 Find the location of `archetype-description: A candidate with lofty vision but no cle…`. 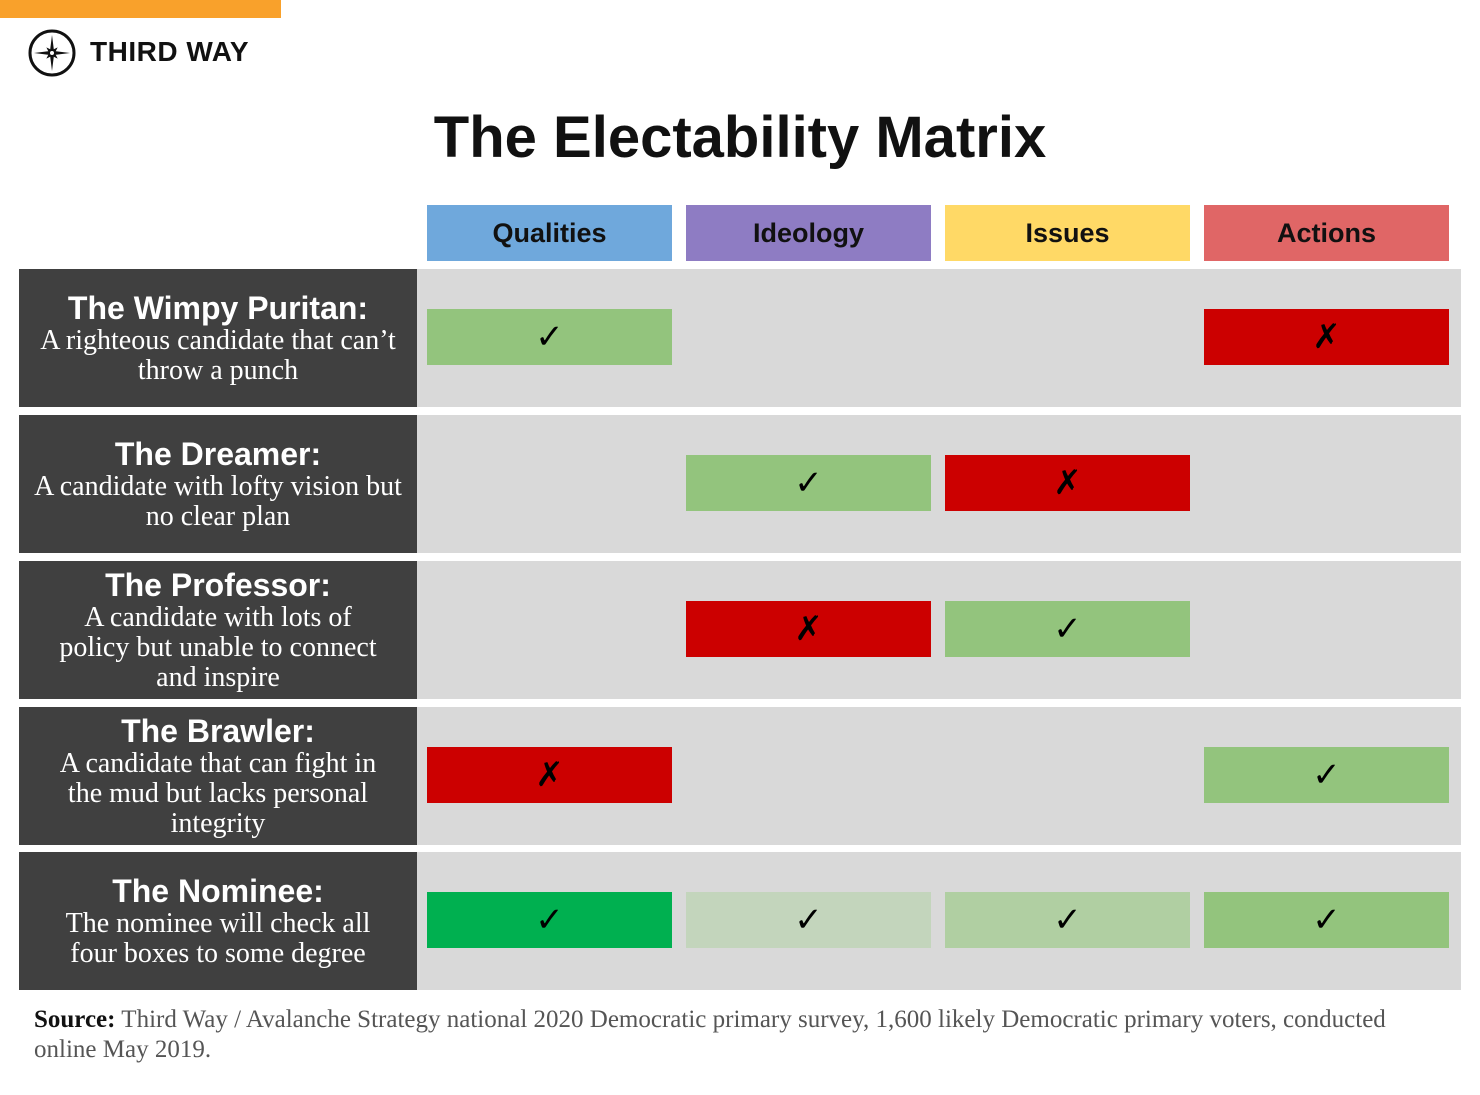

archetype-description: A candidate with lofty vision but no cle… is located at coordinates (218, 501).